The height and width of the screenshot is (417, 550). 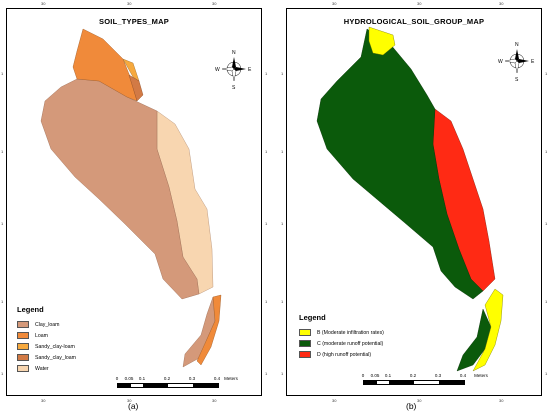 I want to click on legend-item: Clay_loam, so click(x=46, y=324).